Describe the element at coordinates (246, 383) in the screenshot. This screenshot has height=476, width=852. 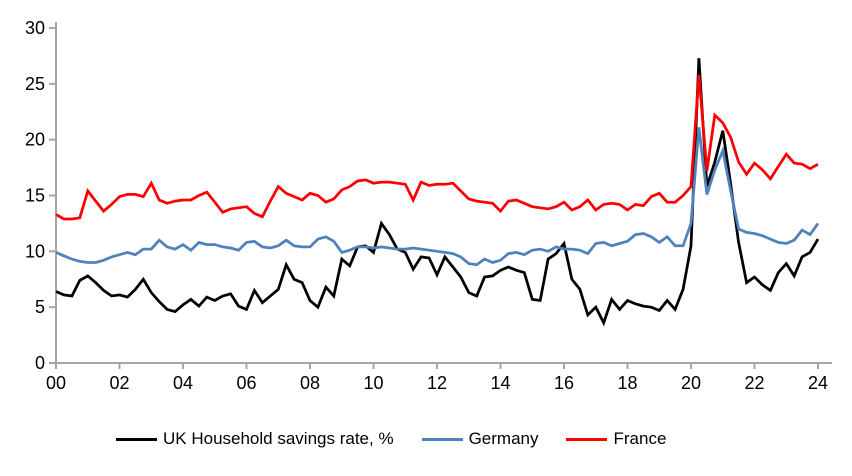
I see `x-tick-label-06: 06` at that location.